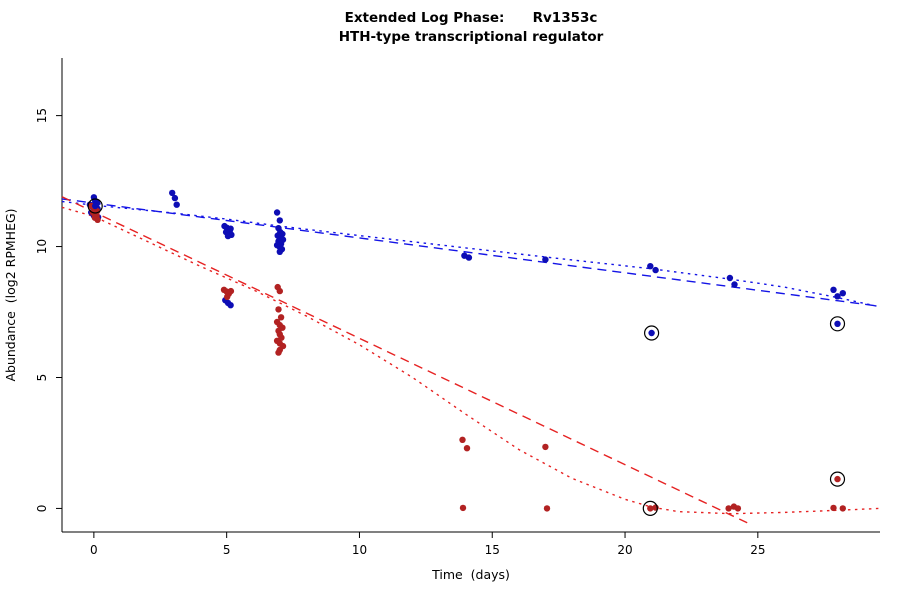 The height and width of the screenshot is (600, 900). I want to click on x-tick-label: 0, so click(94, 550).